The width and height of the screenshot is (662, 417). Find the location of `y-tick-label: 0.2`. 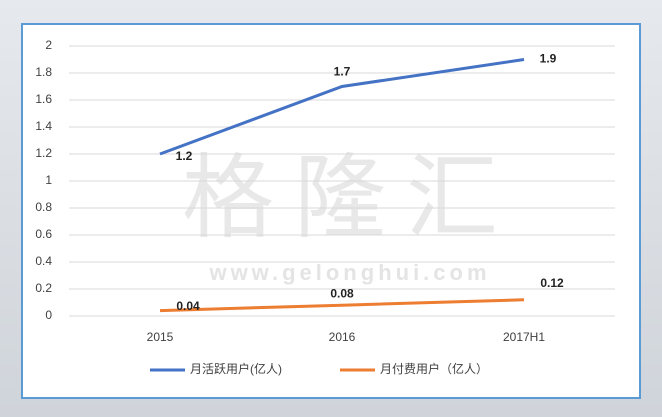

y-tick-label: 0.2 is located at coordinates (43, 288).